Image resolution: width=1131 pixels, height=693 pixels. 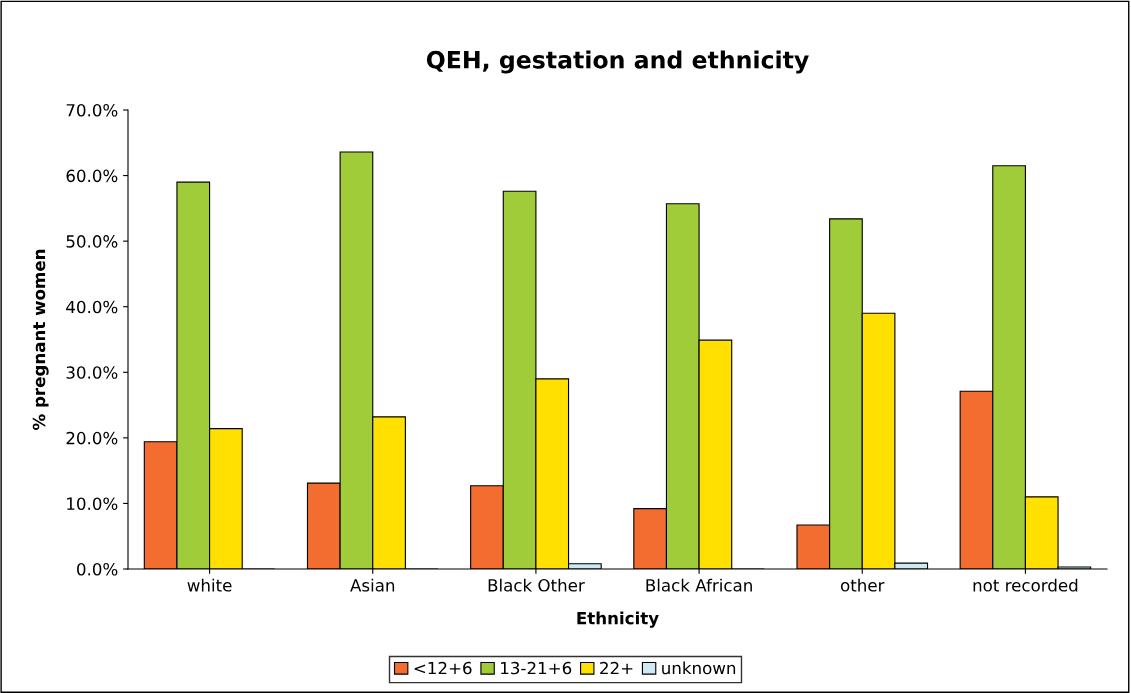 I want to click on x-tick-label: Black African, so click(x=699, y=585).